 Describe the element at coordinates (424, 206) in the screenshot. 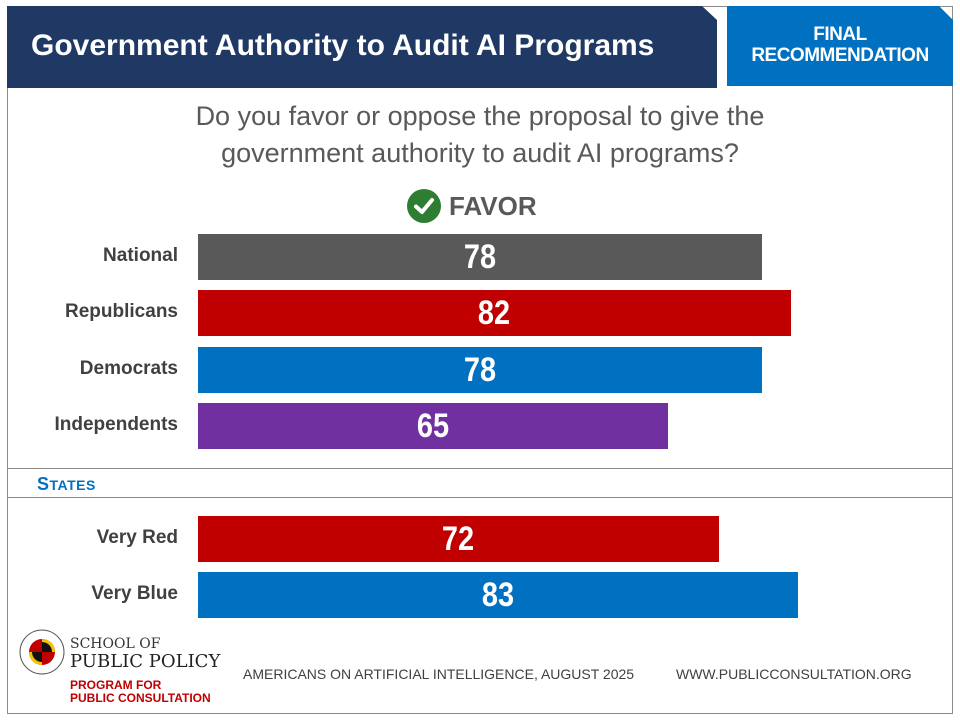

I see `check-circle-icon` at that location.